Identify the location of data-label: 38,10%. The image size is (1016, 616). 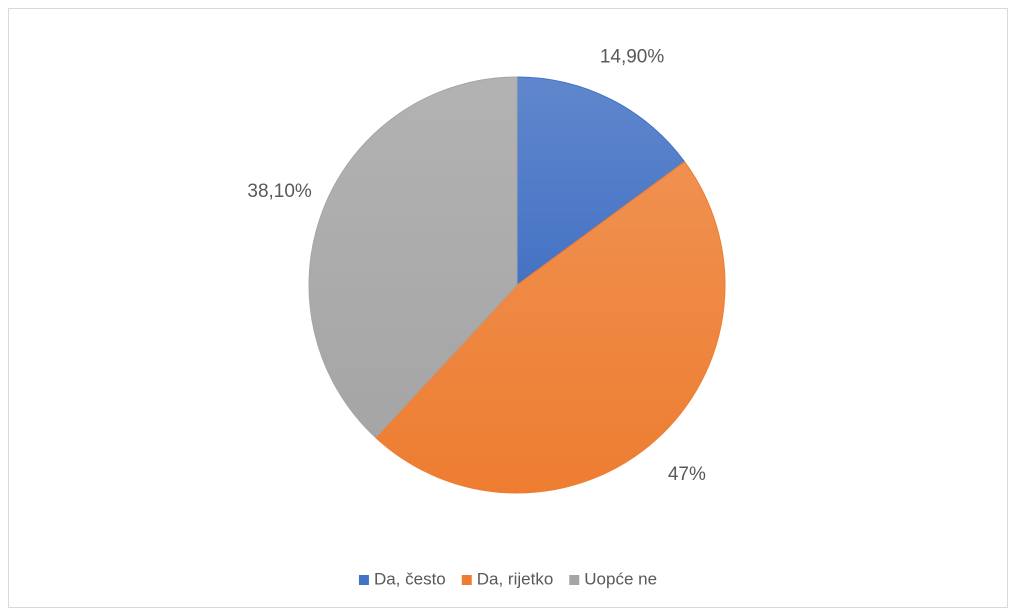
(279, 191).